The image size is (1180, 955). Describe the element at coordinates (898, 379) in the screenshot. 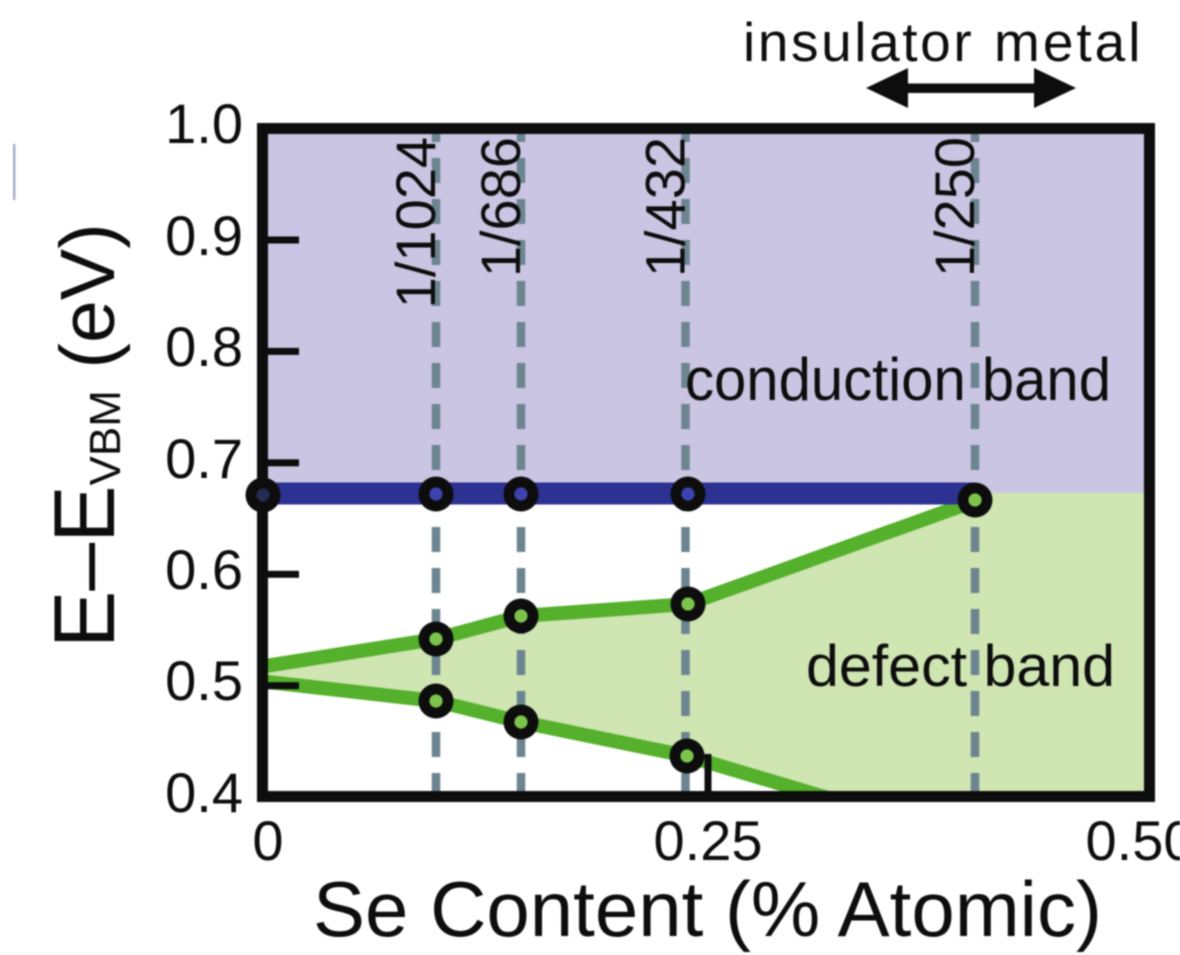

I see `svg-text: conduction band` at that location.